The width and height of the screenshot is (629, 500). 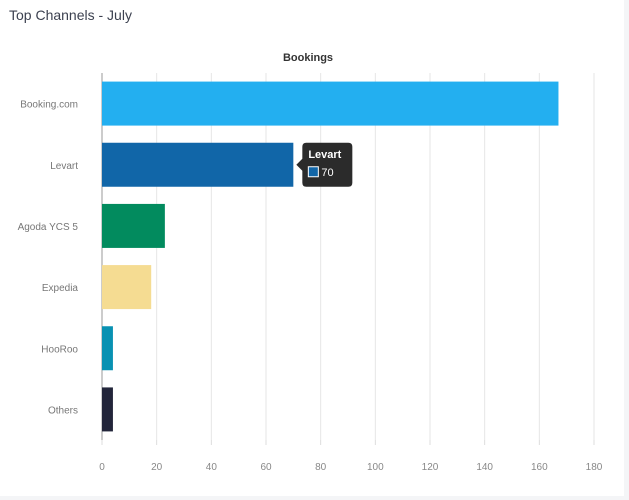 What do you see at coordinates (351, 467) in the screenshot?
I see `x-tick-labels: 0 20 40 60 80 100 120 140 160 180` at bounding box center [351, 467].